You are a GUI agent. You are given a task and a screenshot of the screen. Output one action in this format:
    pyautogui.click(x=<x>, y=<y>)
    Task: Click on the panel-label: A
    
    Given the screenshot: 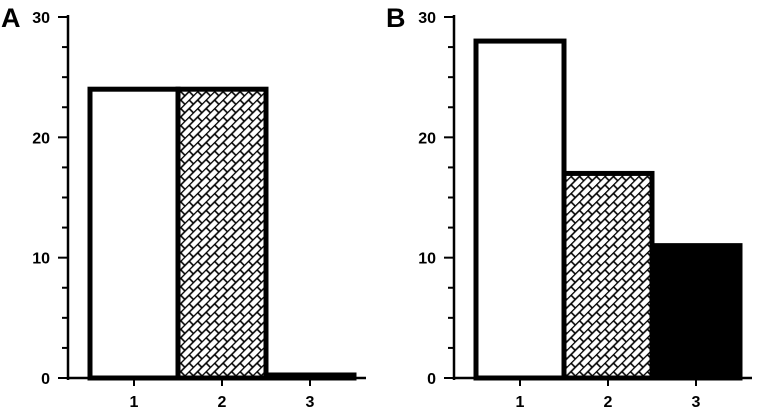 What is the action you would take?
    pyautogui.click(x=11, y=18)
    